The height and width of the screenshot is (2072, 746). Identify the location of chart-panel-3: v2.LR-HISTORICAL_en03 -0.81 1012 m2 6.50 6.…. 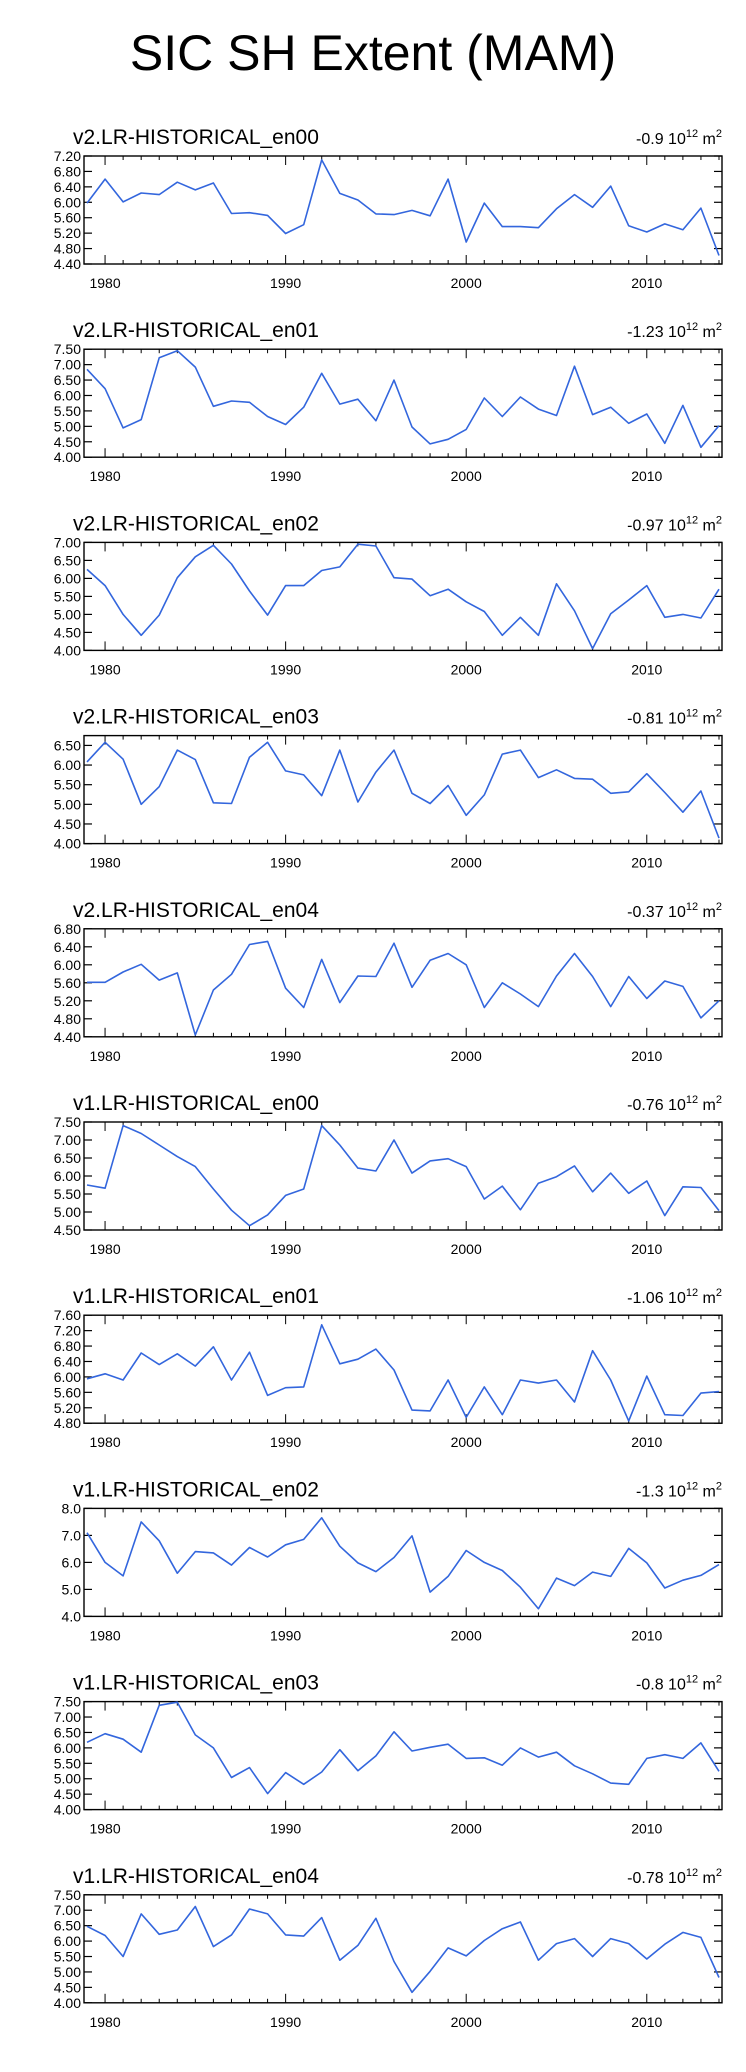
(388, 788).